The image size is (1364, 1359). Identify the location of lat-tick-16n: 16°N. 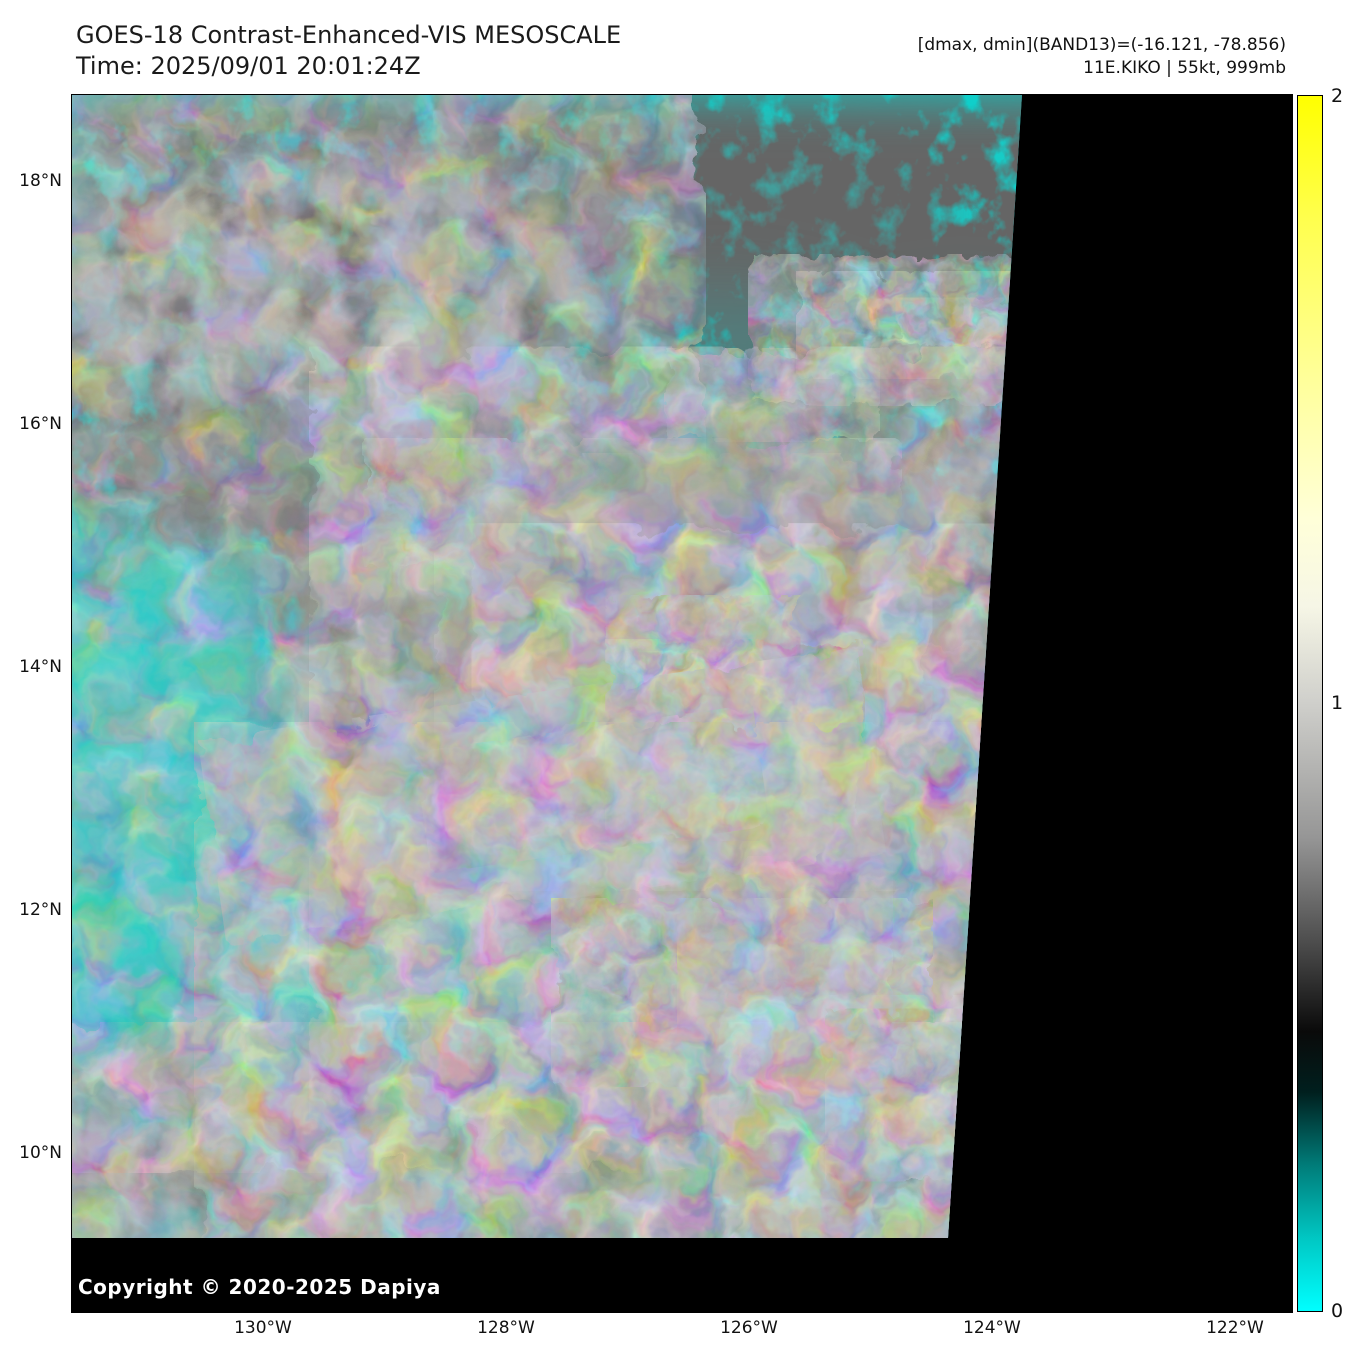
(40, 424).